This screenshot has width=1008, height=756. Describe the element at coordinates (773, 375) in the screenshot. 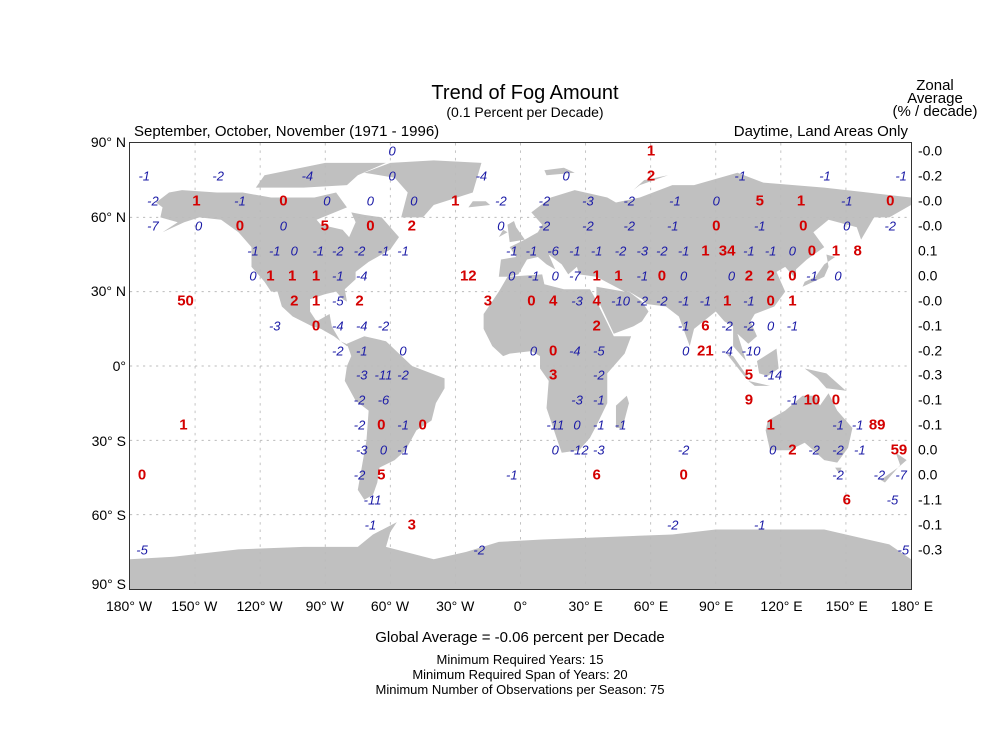

I see `grid-value: -14` at that location.